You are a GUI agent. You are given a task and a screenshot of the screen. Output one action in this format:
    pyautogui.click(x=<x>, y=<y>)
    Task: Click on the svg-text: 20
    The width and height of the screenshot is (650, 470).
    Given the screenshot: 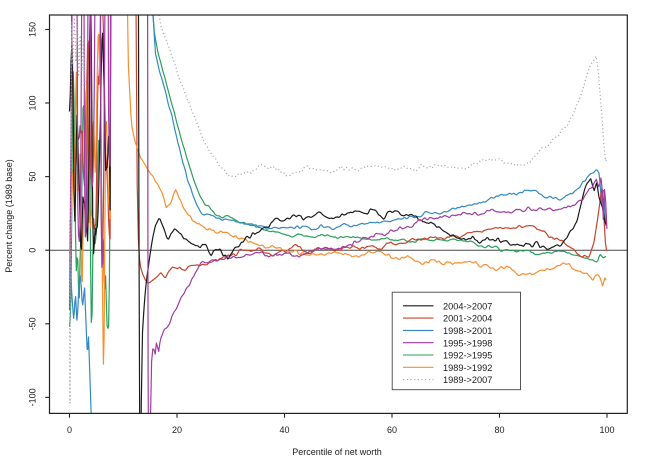 What is the action you would take?
    pyautogui.click(x=177, y=430)
    